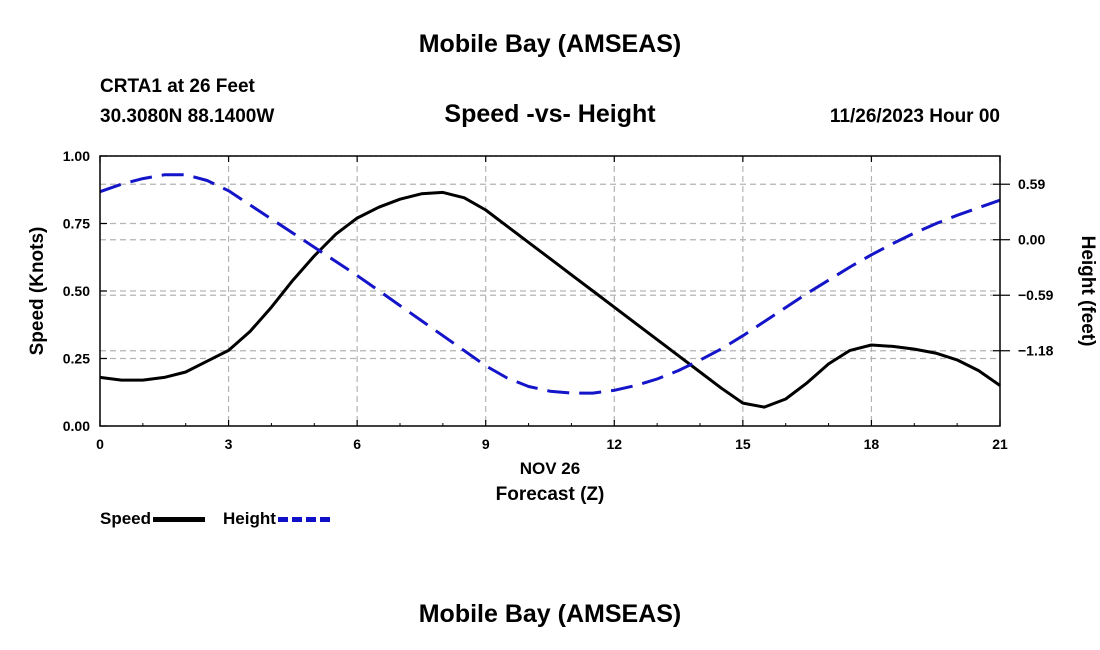  What do you see at coordinates (914, 116) in the screenshot?
I see `forecast-date: 11/26/2023 Hour 00` at bounding box center [914, 116].